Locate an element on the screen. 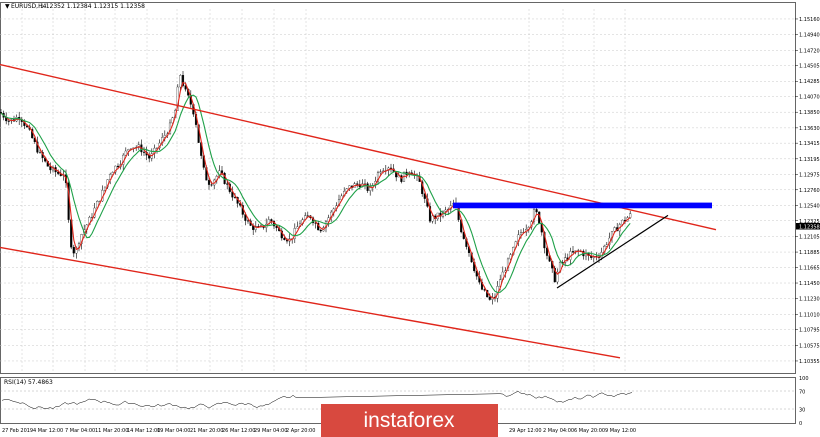  time-axis-label: 29 Mar 04:00 is located at coordinates (270, 431).